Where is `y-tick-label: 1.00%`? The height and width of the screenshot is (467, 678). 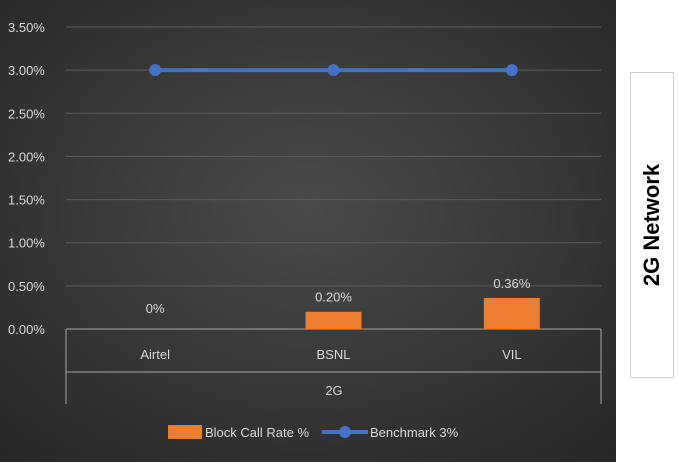
y-tick-label: 1.00% is located at coordinates (26, 243).